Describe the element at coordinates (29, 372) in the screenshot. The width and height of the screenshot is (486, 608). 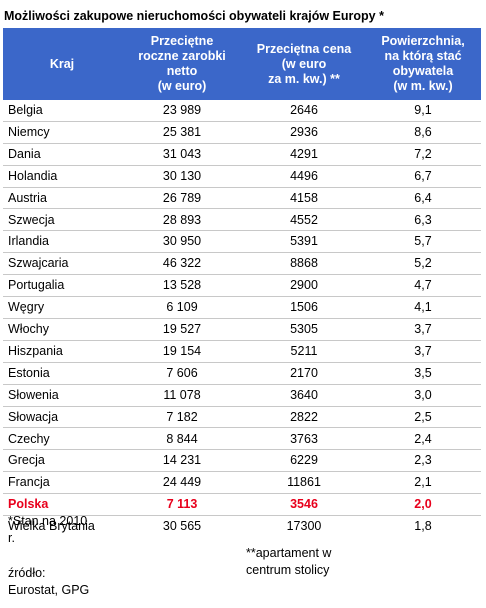
I see `country-cell: Estonia` at that location.